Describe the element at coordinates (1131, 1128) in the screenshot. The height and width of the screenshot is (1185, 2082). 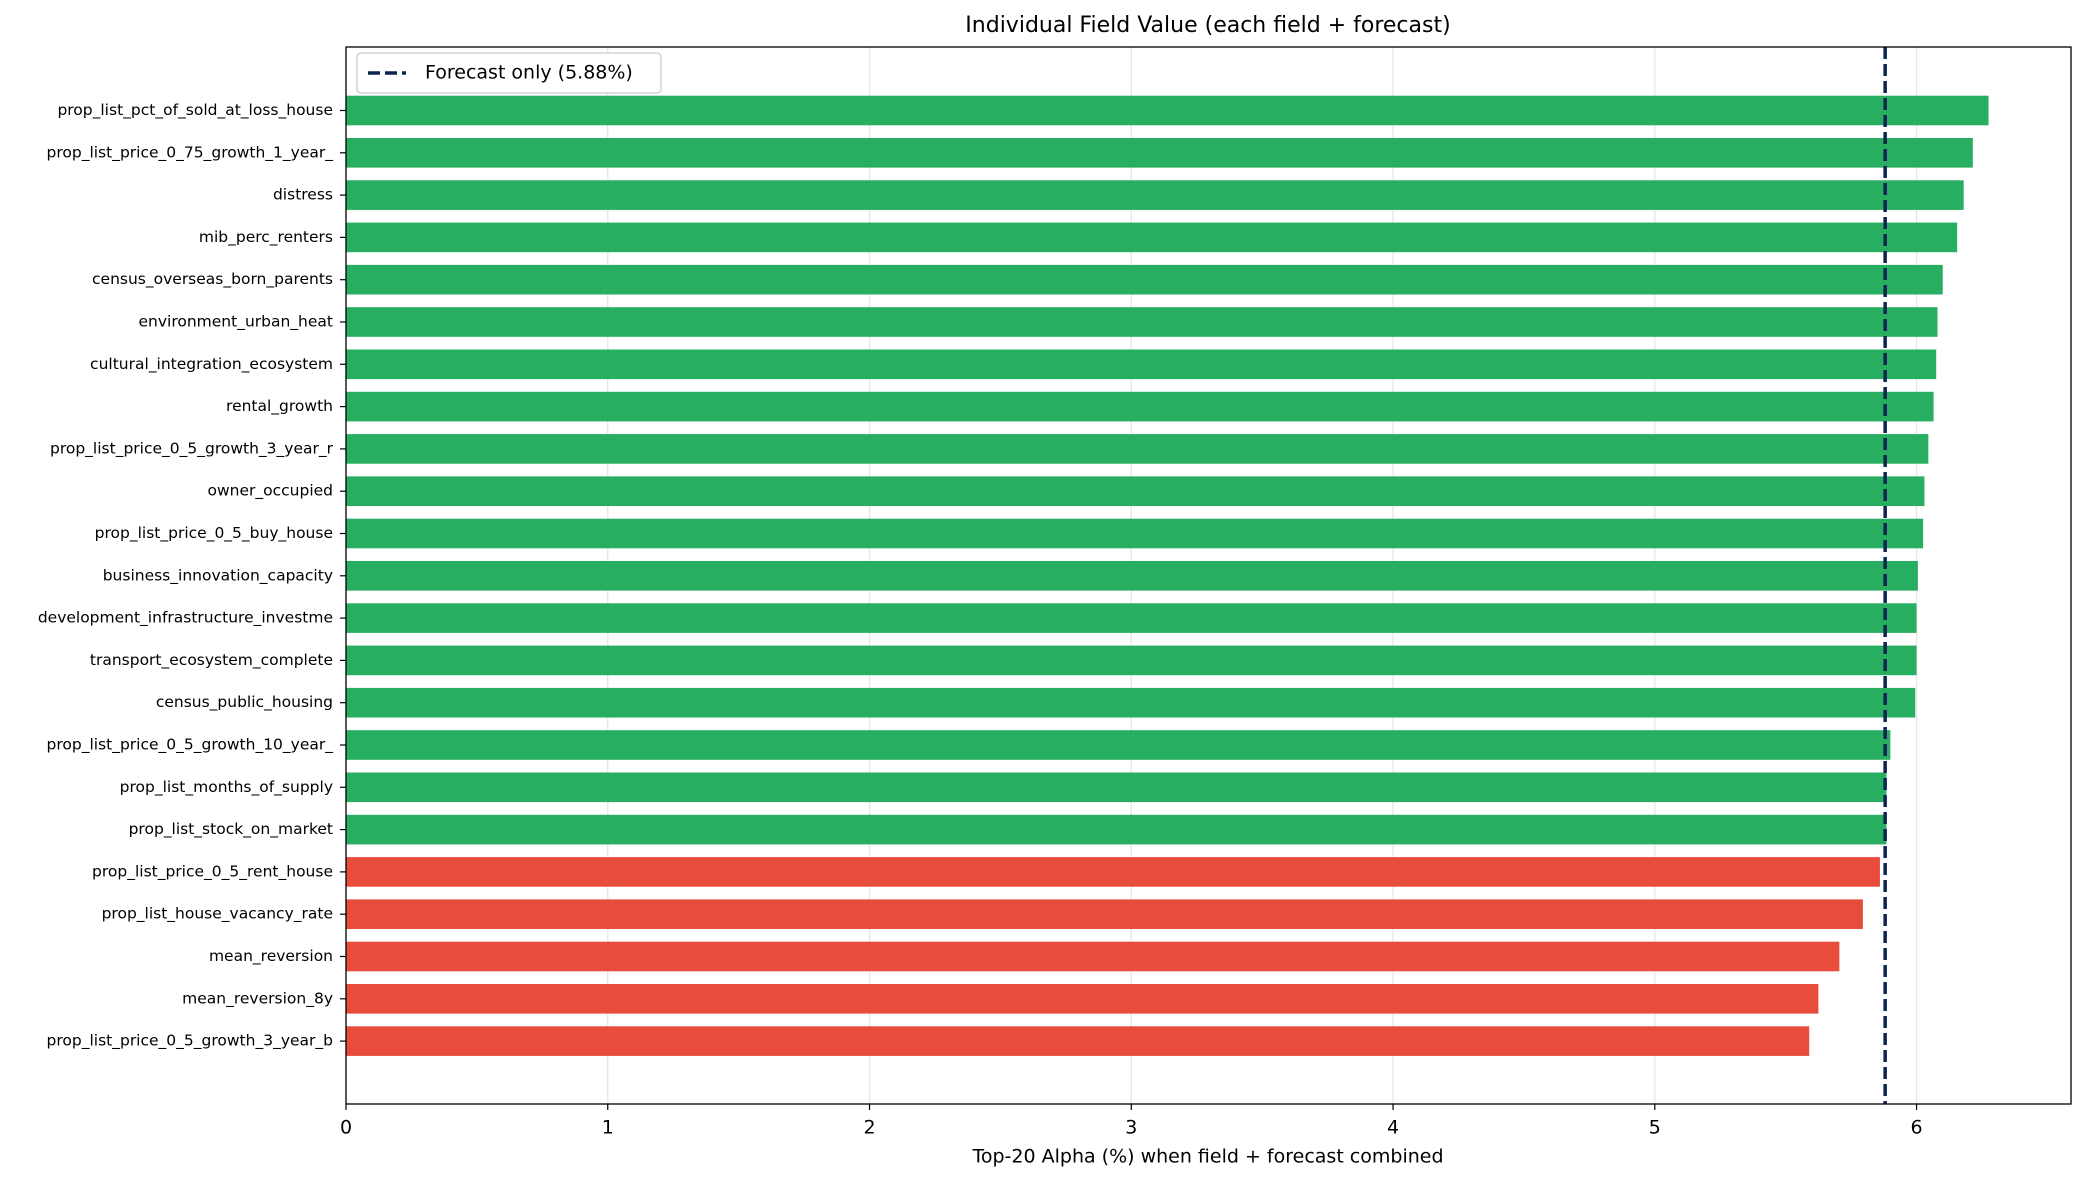
I see `x-tick-label: 3` at that location.